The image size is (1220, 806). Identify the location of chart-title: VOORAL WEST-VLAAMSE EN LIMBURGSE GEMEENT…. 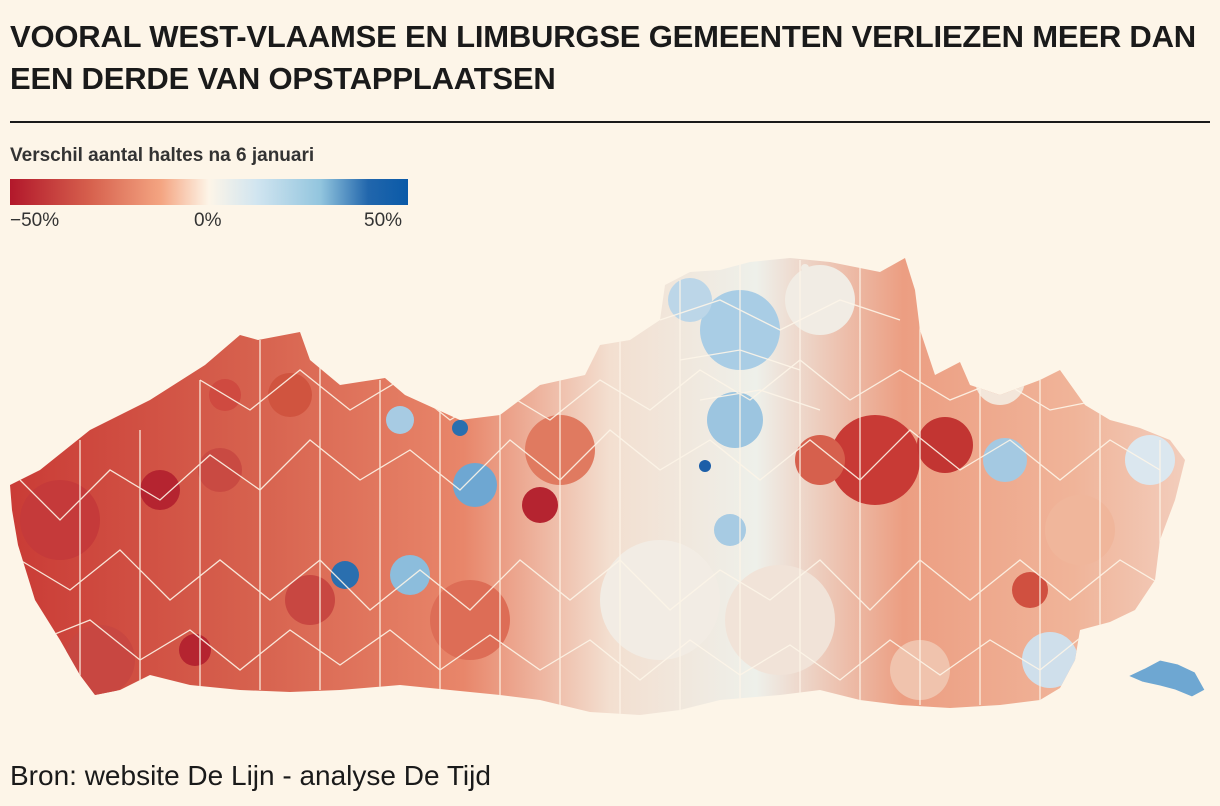
(603, 57).